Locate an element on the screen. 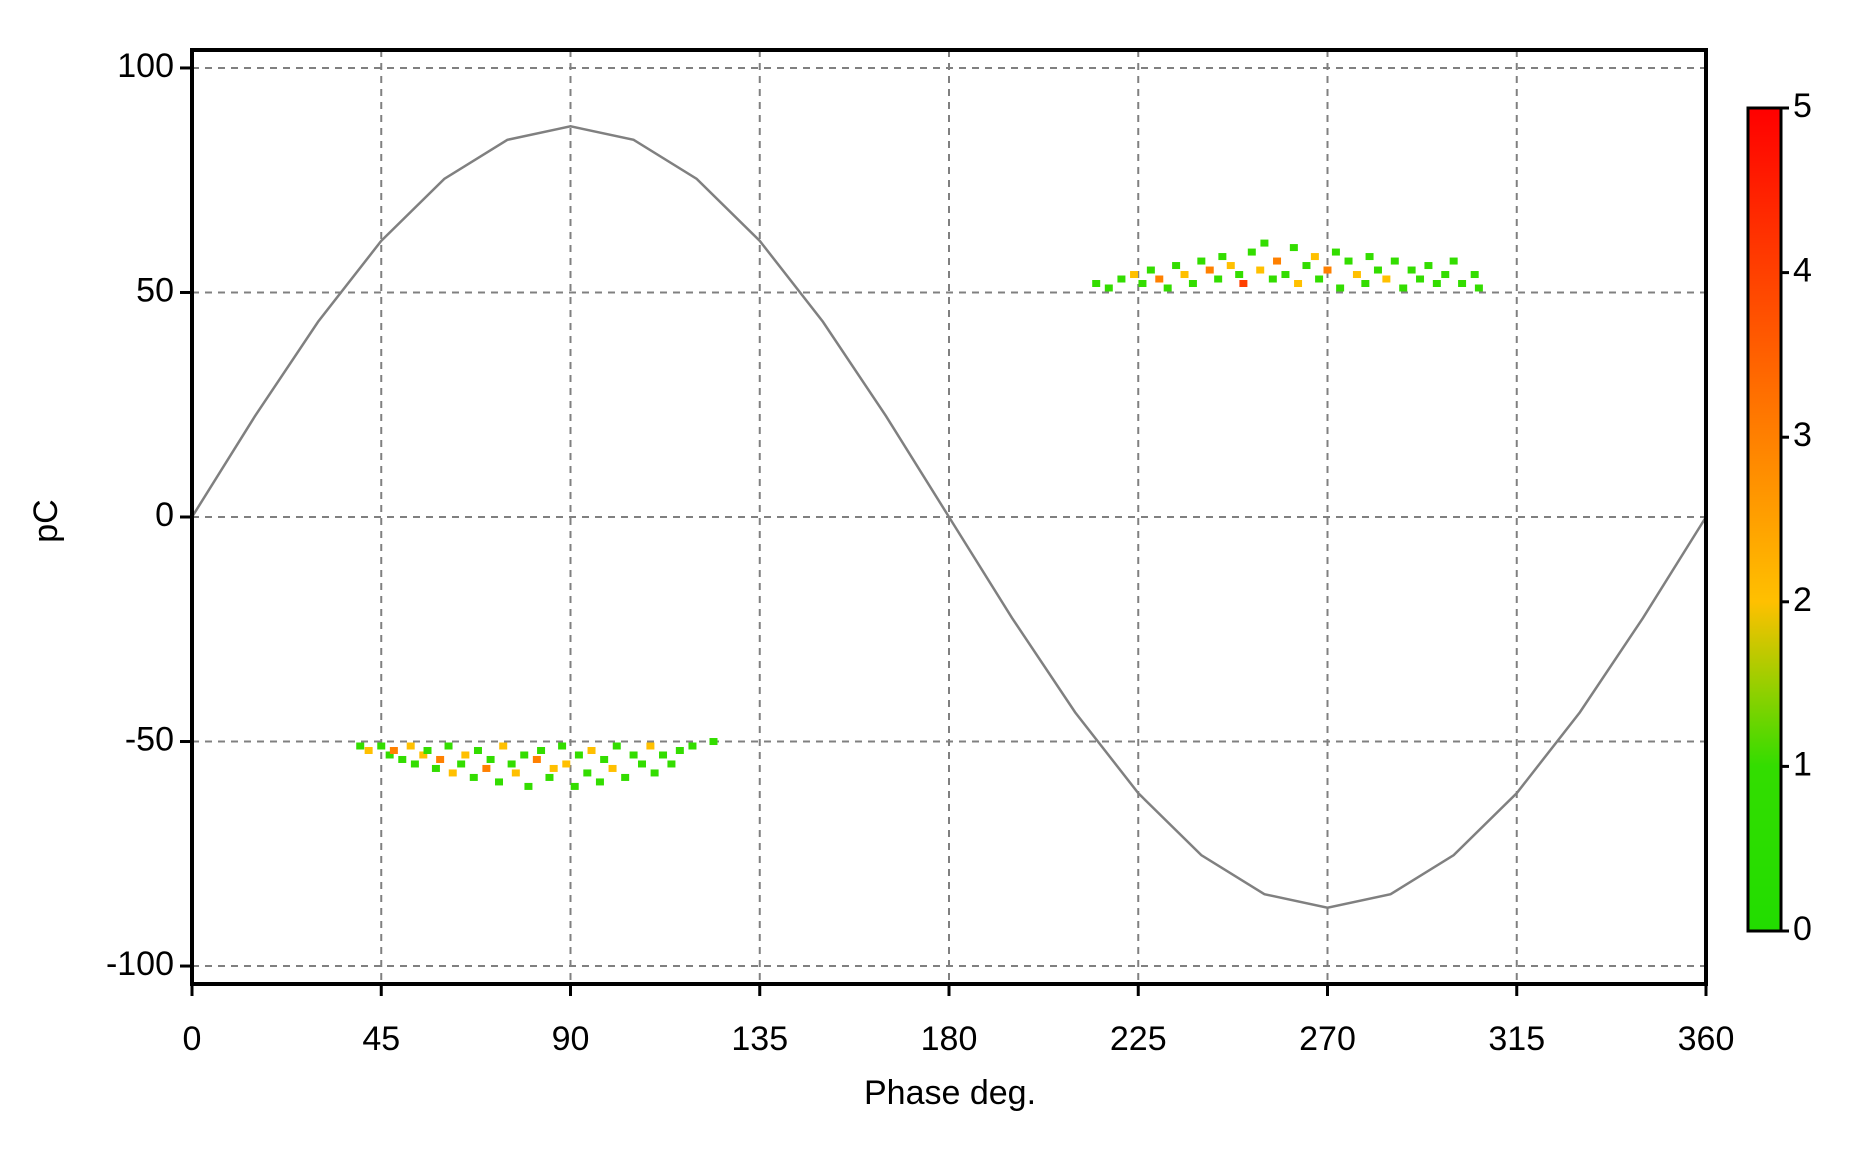 The image size is (1855, 1161). x-tick-label: 135 is located at coordinates (759, 1039).